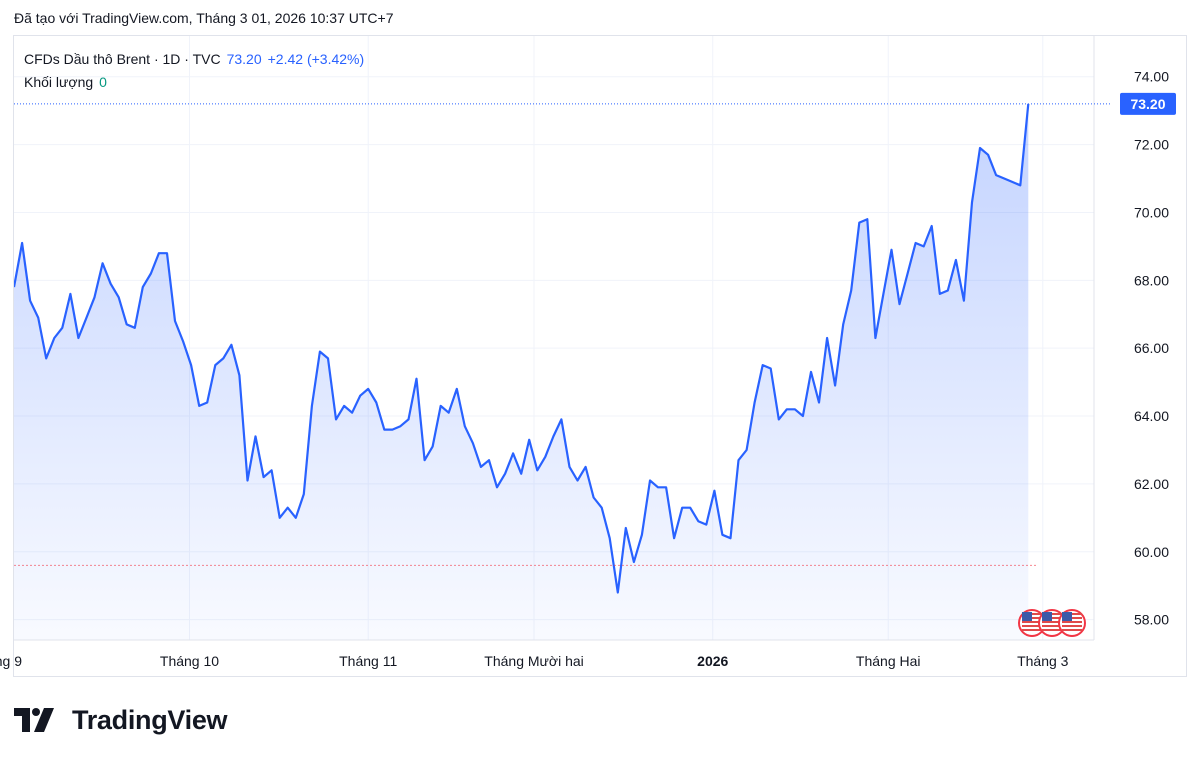  What do you see at coordinates (1151, 620) in the screenshot?
I see `y-tick-label: 58.00` at bounding box center [1151, 620].